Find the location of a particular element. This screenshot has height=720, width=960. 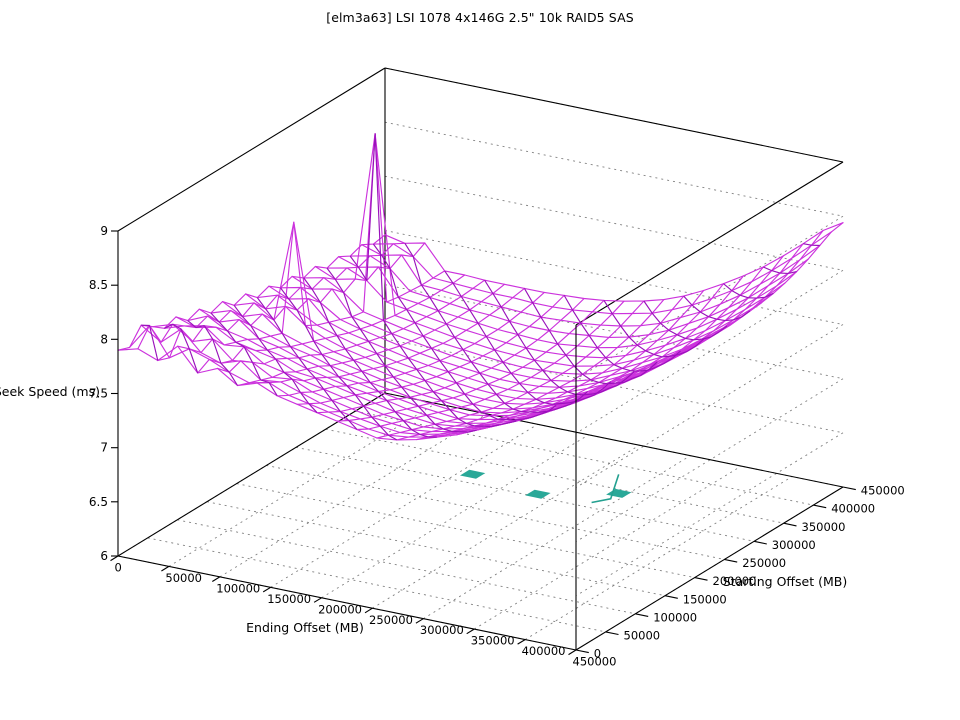

y-tick-label: 50000 is located at coordinates (642, 636).